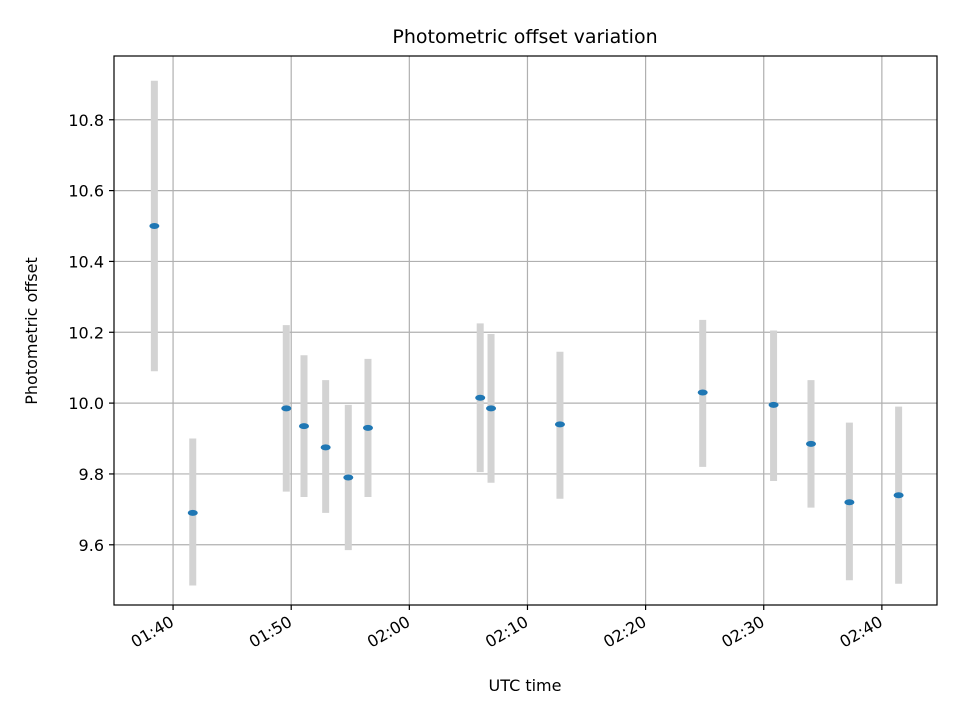 The image size is (960, 720). Describe the element at coordinates (31, 331) in the screenshot. I see `y-axis-title: Photometric offset` at that location.